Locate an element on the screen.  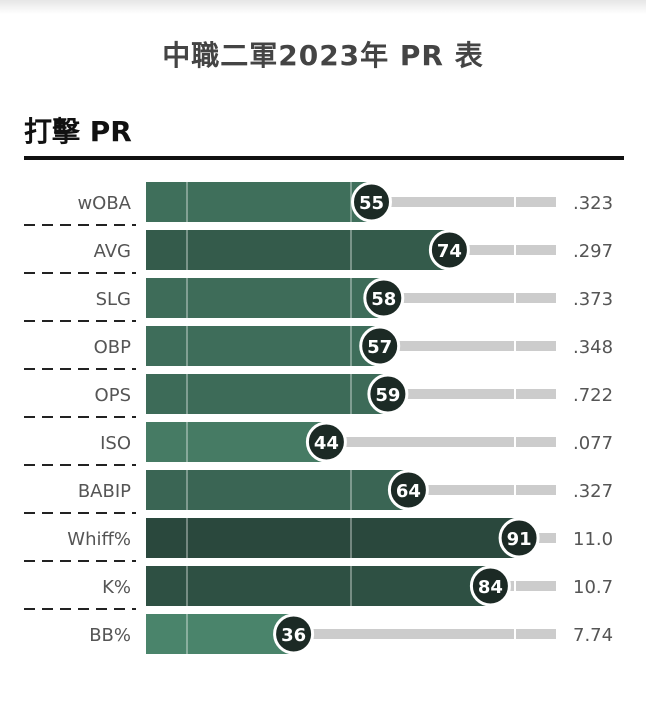
pr-value: 74 is located at coordinates (449, 251).